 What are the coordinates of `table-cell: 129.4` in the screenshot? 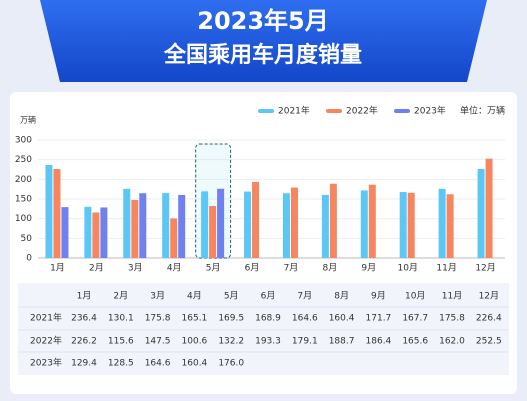 It's located at (84, 364).